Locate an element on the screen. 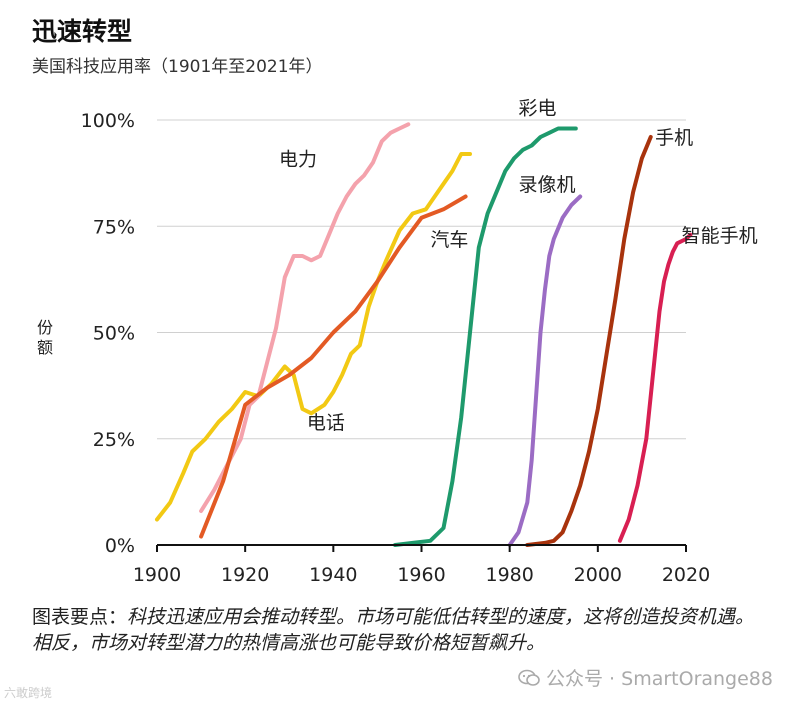 The height and width of the screenshot is (708, 799). series-label-电话: 电话 is located at coordinates (326, 423).